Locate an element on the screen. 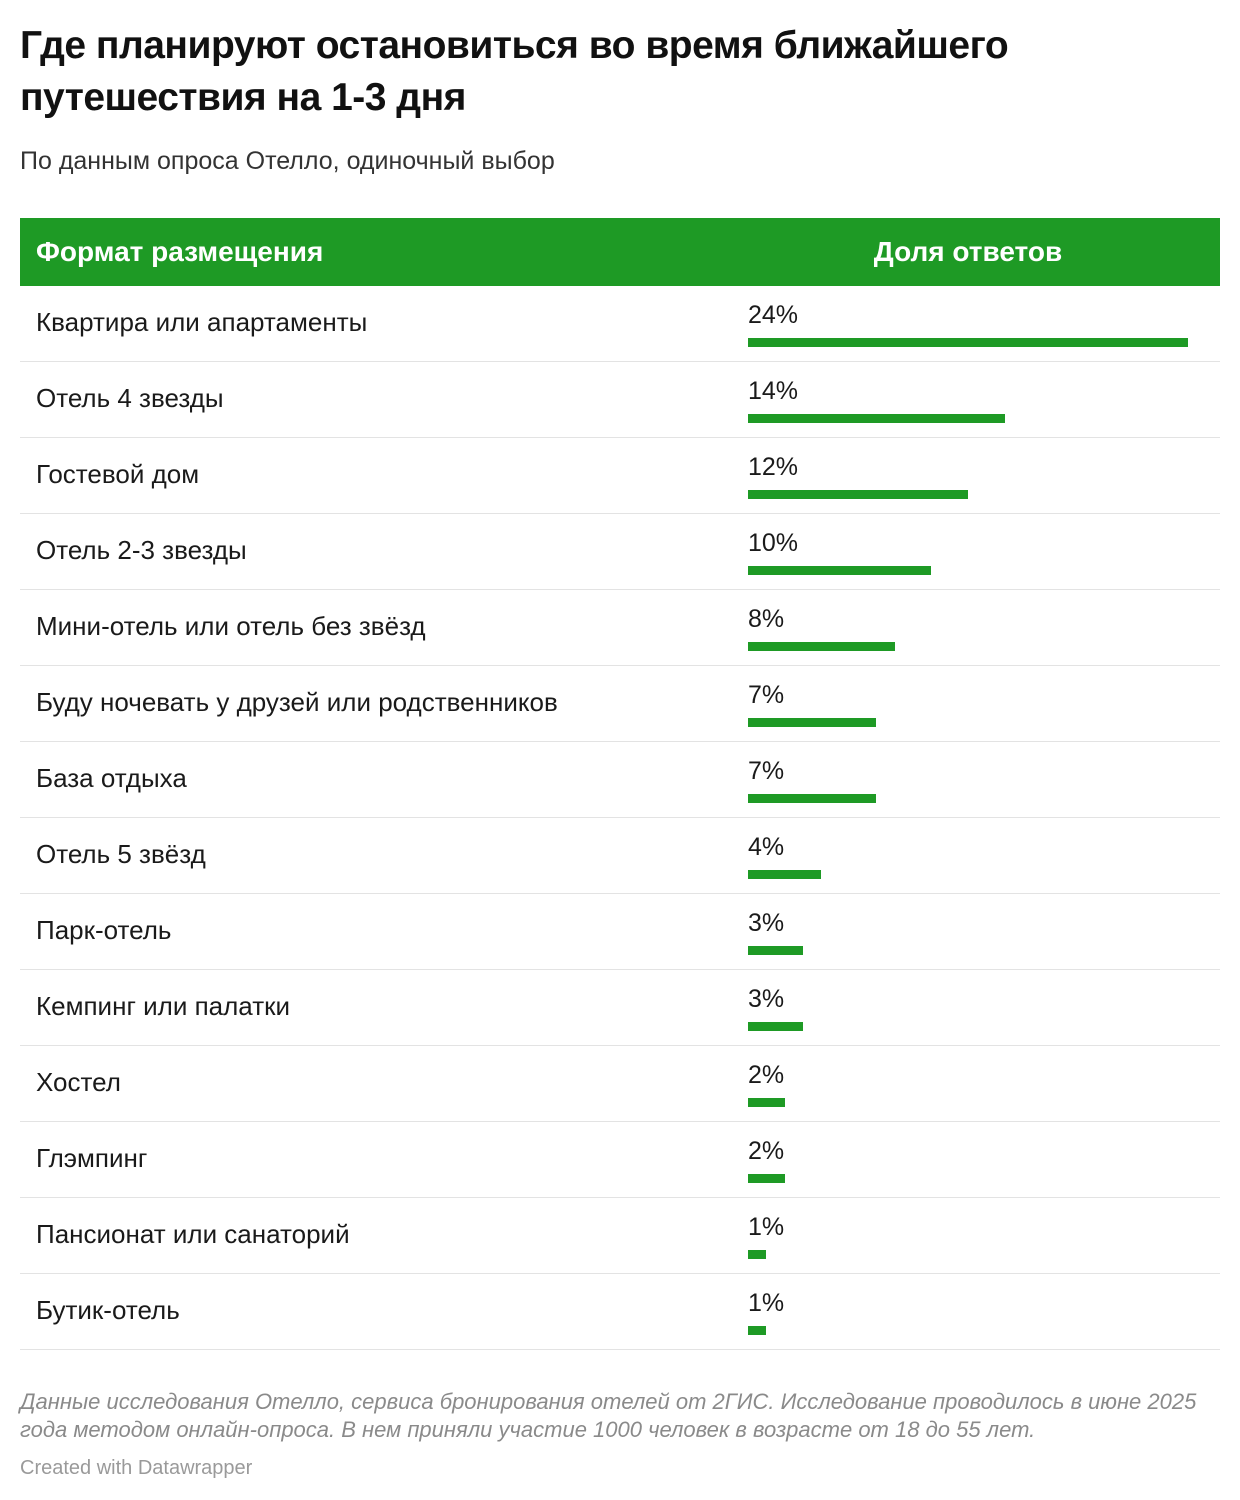 This screenshot has height=1500, width=1240. table-row: Отель 4 звезды 14% is located at coordinates (620, 400).